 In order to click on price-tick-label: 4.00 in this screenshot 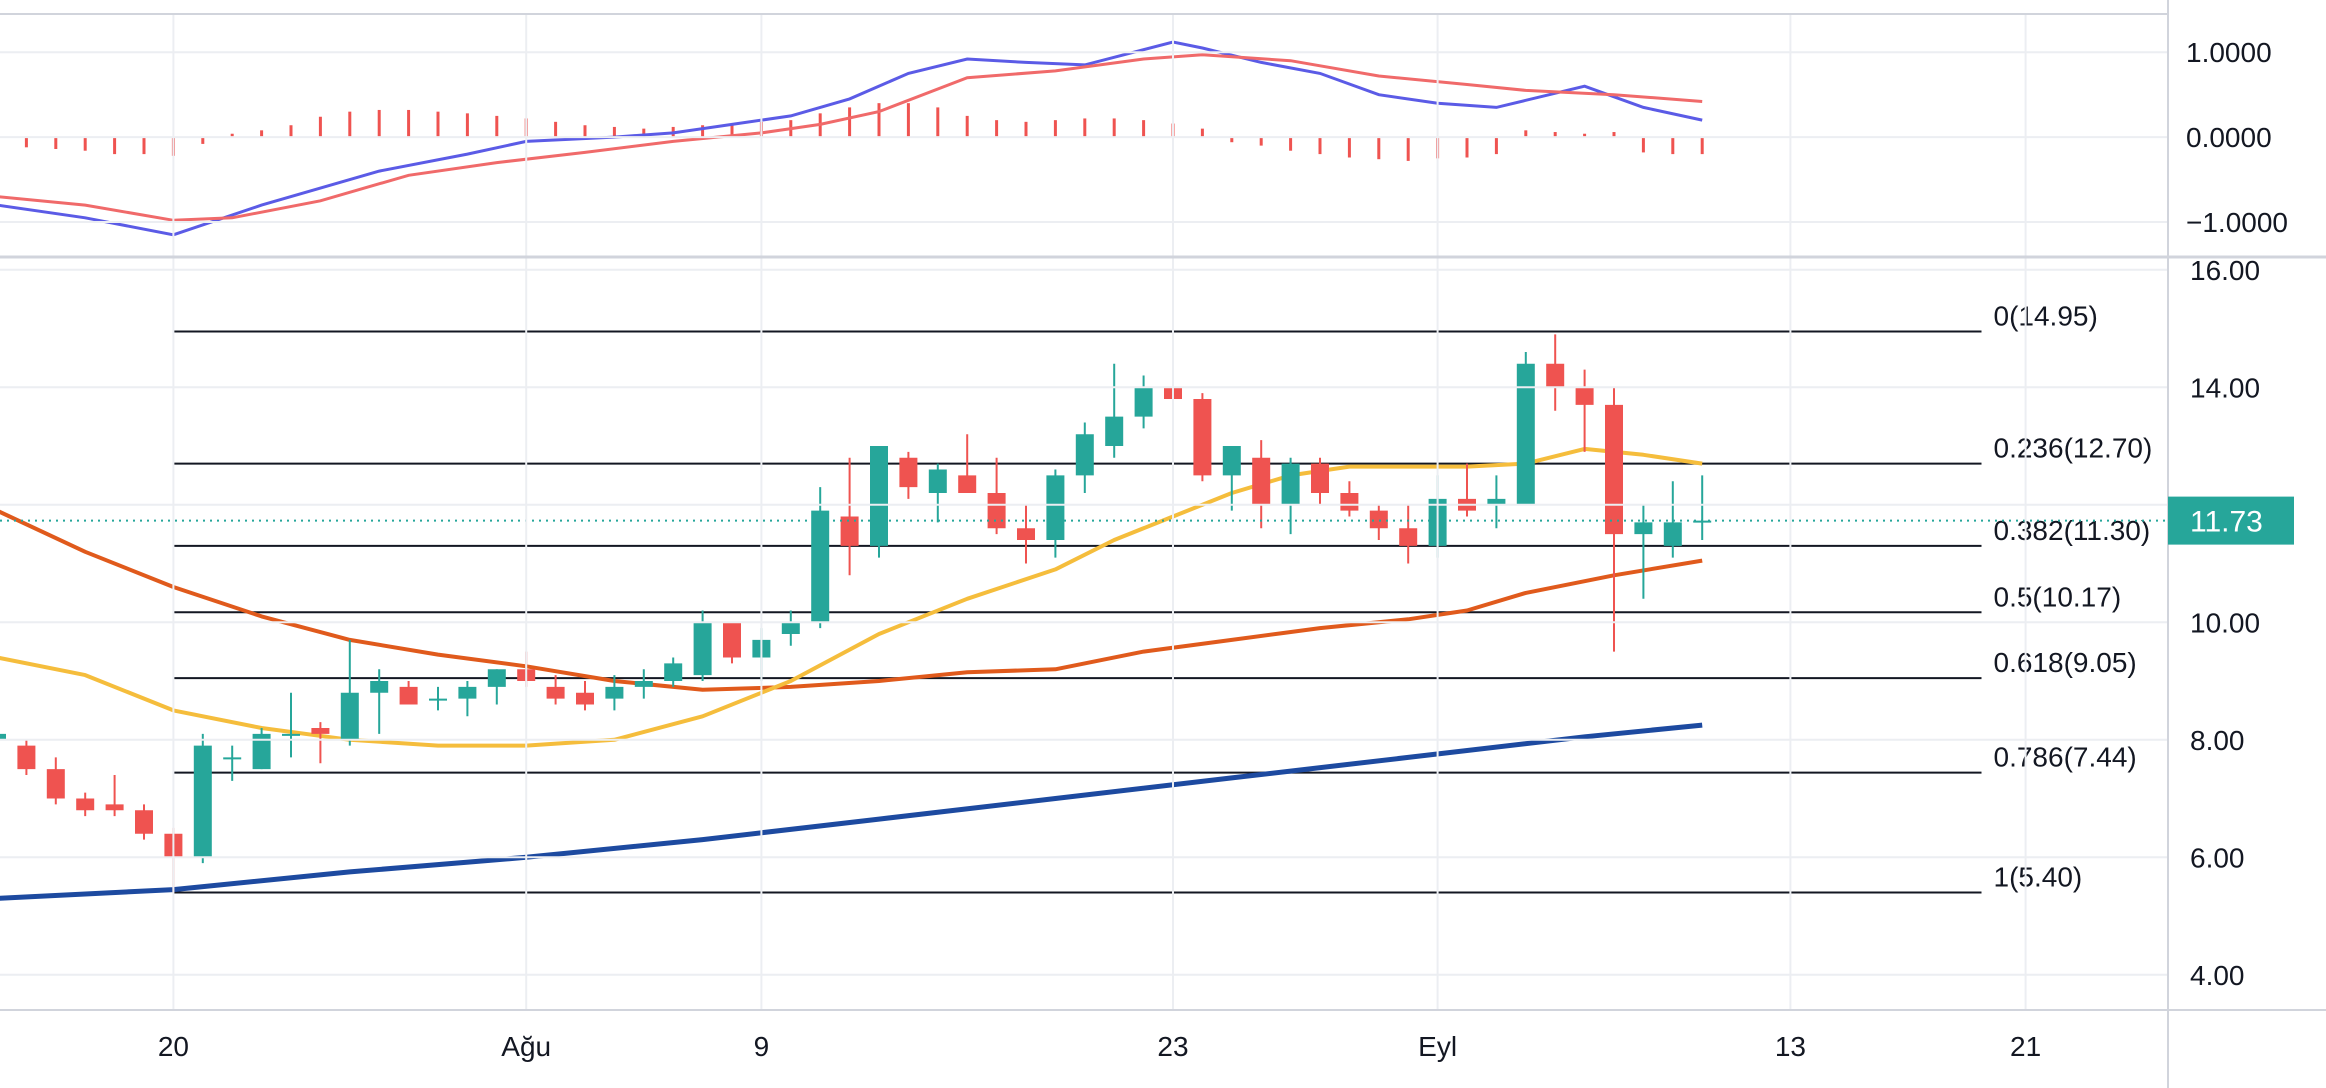, I will do `click(2217, 975)`.